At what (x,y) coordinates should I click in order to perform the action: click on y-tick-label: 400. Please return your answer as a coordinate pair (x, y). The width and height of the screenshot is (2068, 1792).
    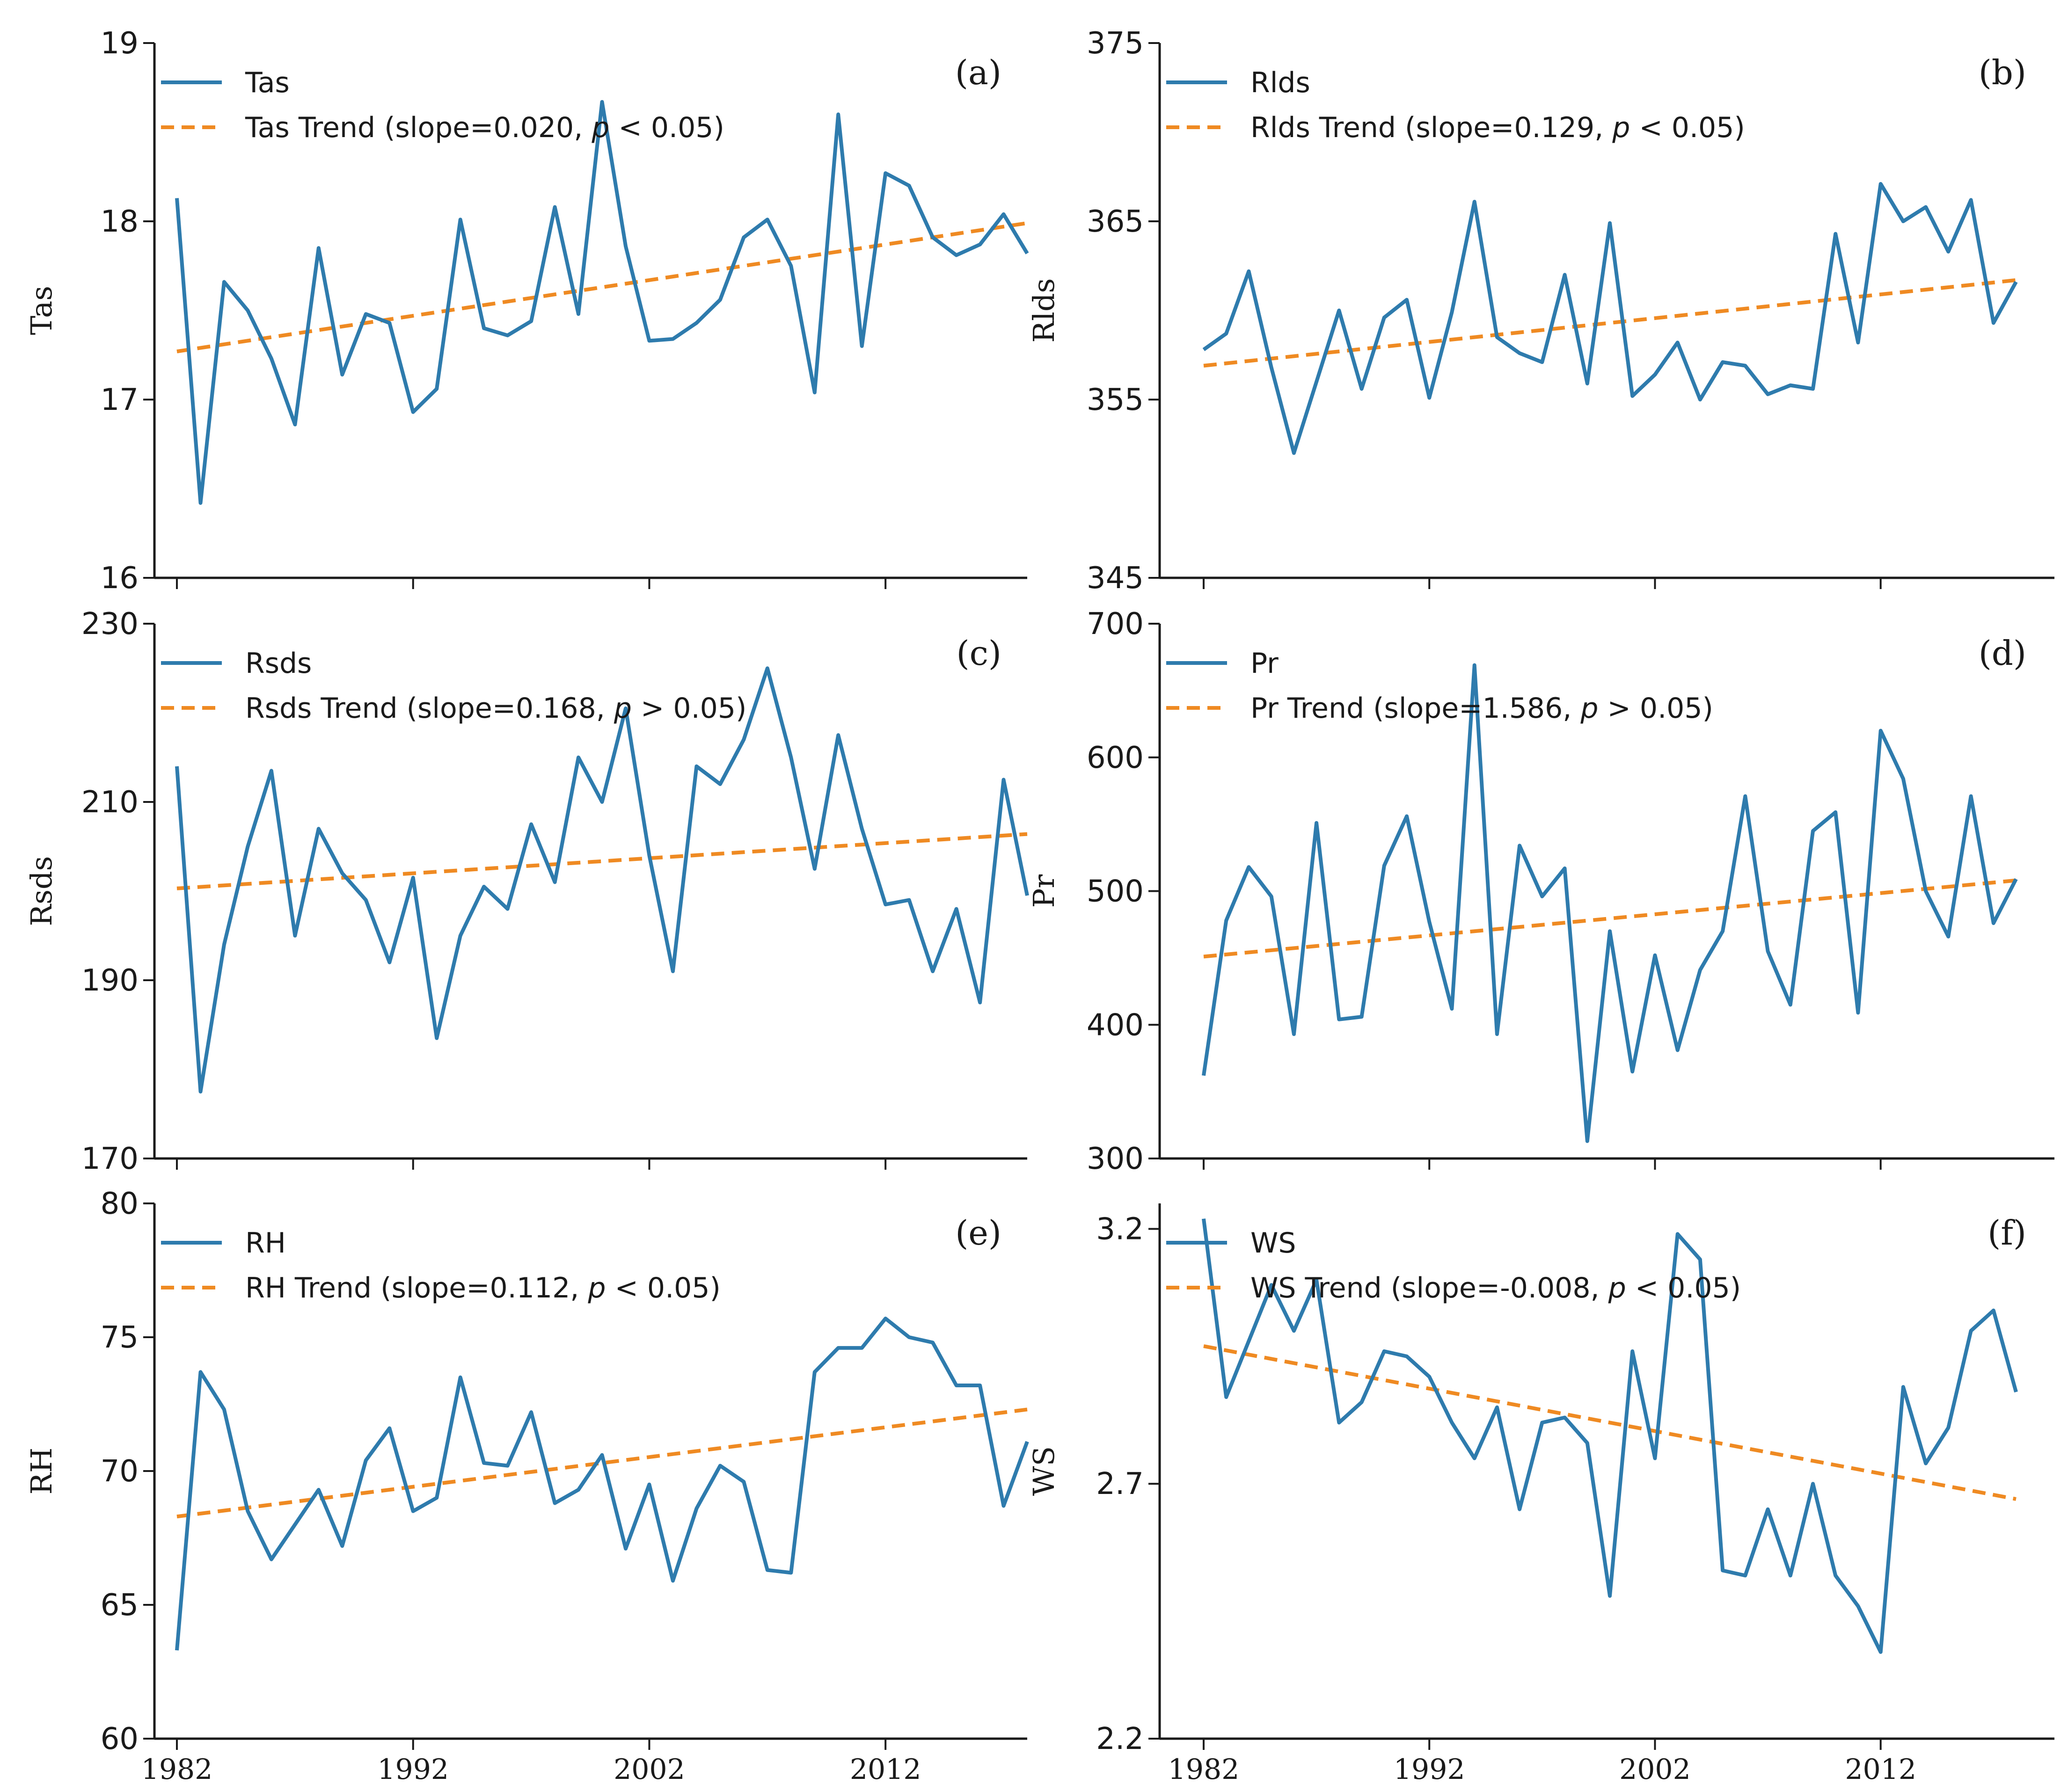
    Looking at the image, I should click on (1115, 1025).